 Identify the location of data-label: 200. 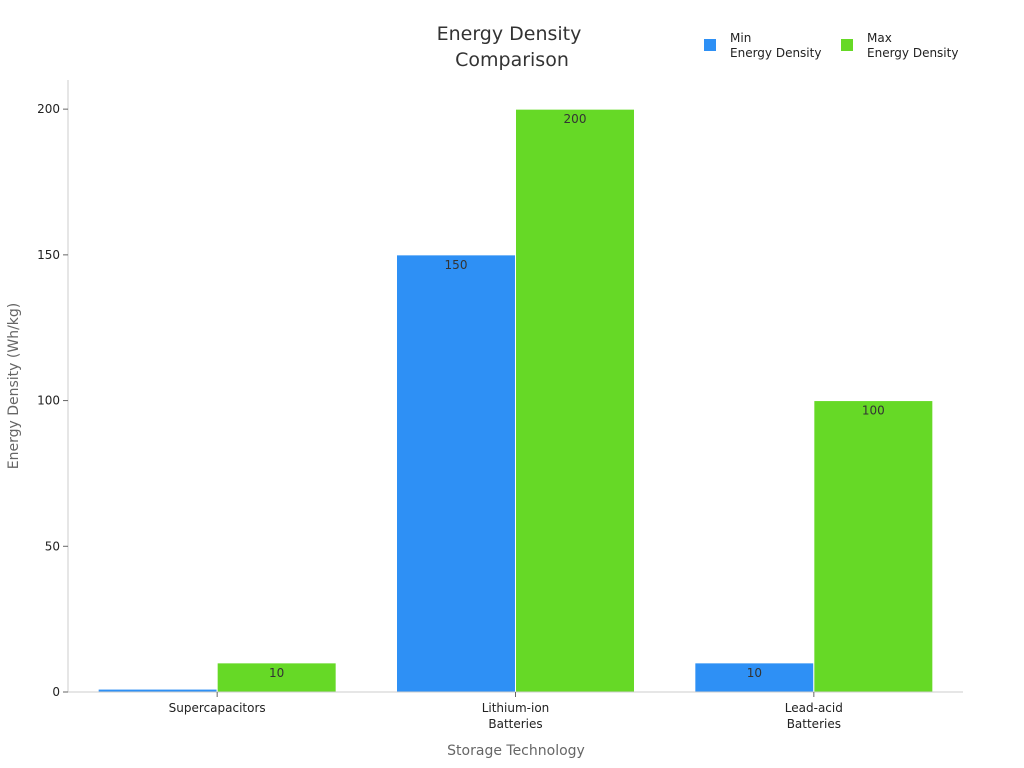
(575, 119).